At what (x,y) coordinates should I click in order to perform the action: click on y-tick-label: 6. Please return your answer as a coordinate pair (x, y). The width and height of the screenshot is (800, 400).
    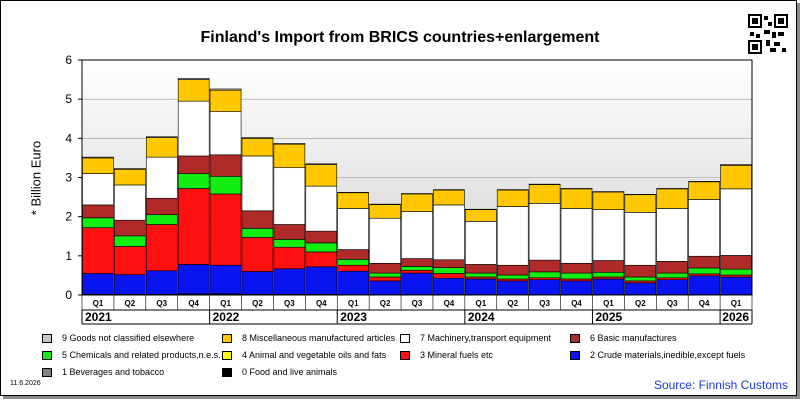
    Looking at the image, I should click on (68, 60).